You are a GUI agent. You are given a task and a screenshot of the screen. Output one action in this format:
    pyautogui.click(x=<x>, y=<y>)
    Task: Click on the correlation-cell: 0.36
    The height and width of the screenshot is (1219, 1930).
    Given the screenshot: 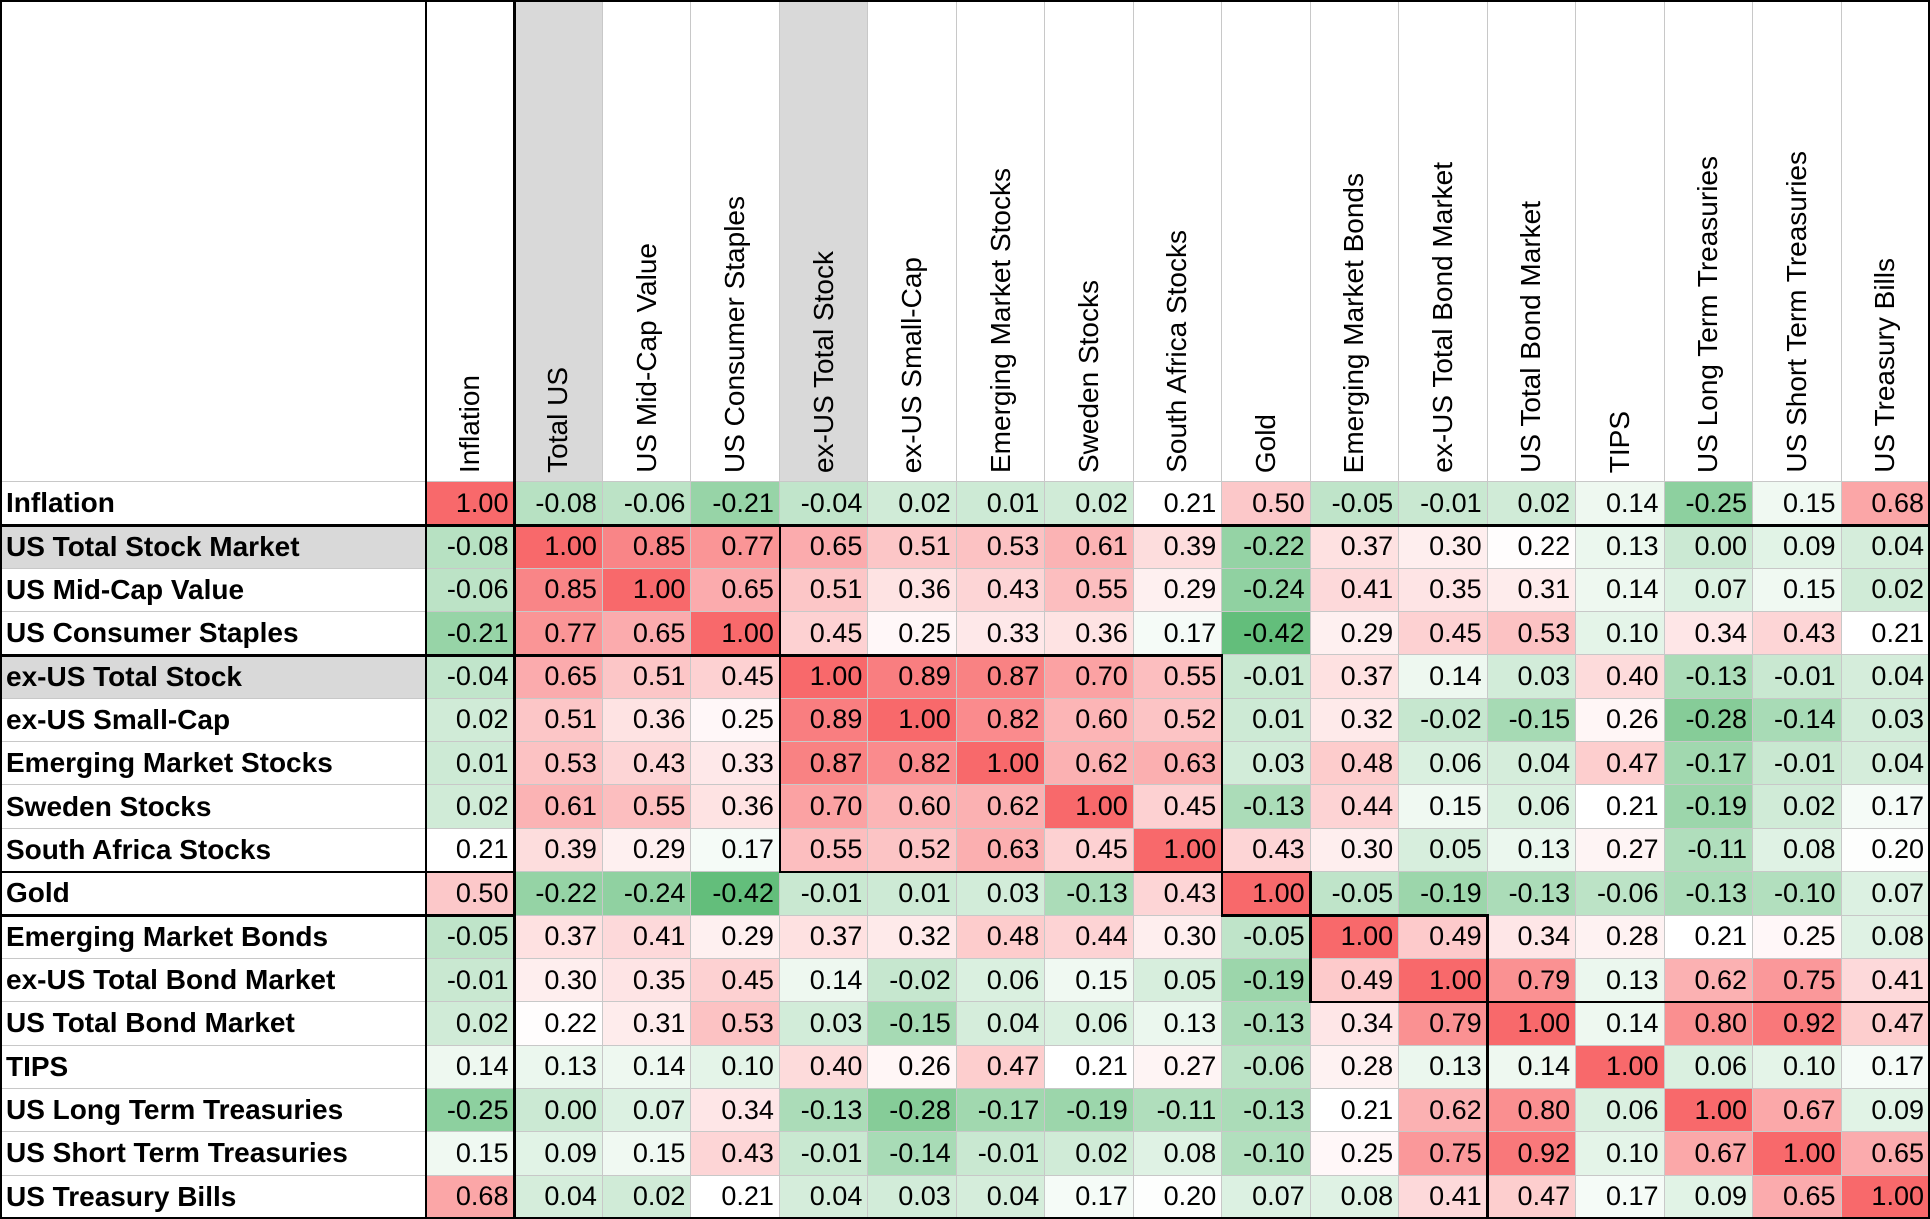 What is the action you would take?
    pyautogui.click(x=735, y=807)
    